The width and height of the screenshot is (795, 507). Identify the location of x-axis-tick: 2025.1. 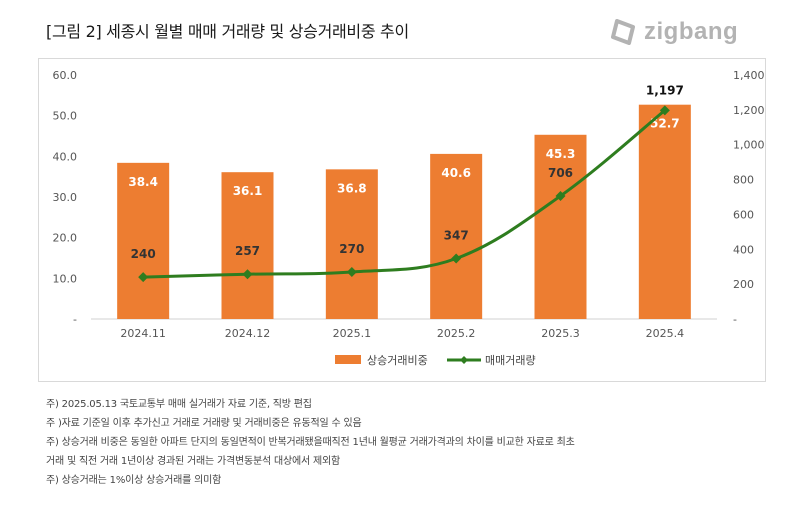
(352, 333).